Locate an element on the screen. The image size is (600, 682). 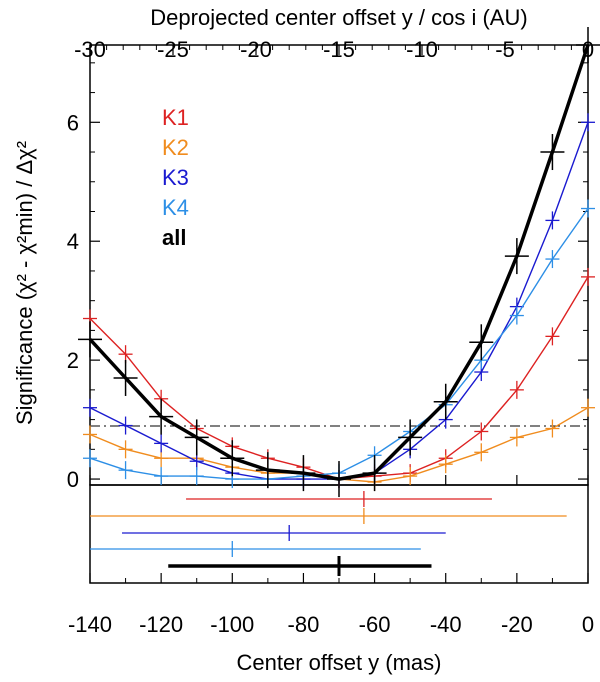
top-tick-label: -30 is located at coordinates (90, 49).